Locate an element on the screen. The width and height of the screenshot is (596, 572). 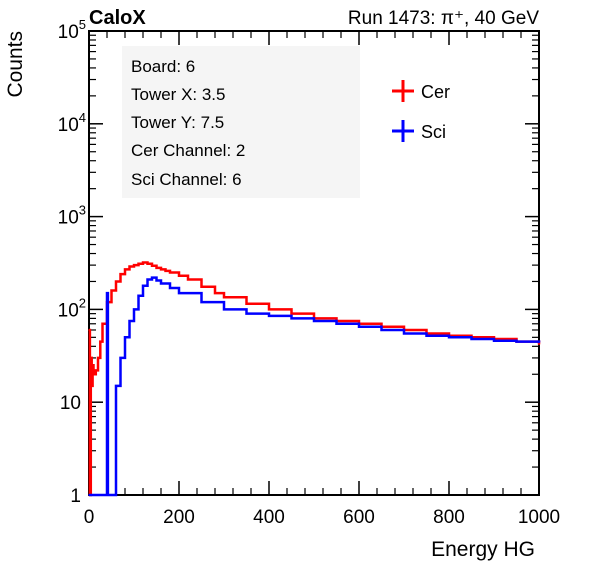
y-axis-label: Counts is located at coordinates (15, 64).